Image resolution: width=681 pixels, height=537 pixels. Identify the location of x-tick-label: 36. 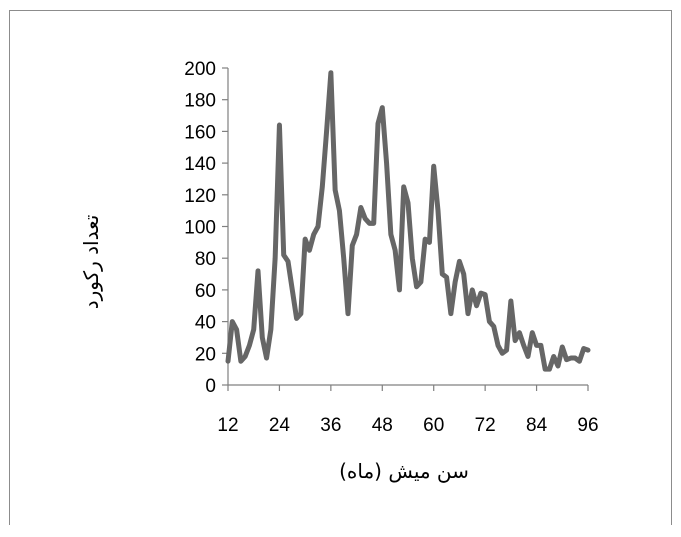
(330, 425).